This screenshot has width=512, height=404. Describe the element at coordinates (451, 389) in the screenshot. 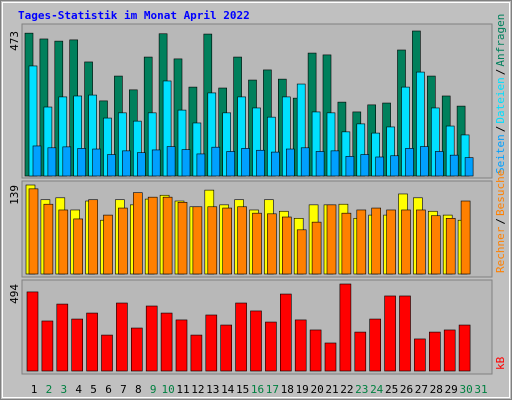

I see `x-tick-label: 29` at that location.